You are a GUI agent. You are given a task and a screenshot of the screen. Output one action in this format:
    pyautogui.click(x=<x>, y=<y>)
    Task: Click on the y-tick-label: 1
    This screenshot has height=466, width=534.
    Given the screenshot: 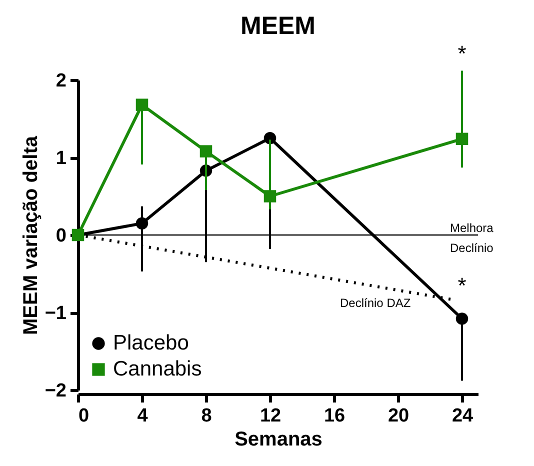 What is the action you would take?
    pyautogui.click(x=61, y=158)
    